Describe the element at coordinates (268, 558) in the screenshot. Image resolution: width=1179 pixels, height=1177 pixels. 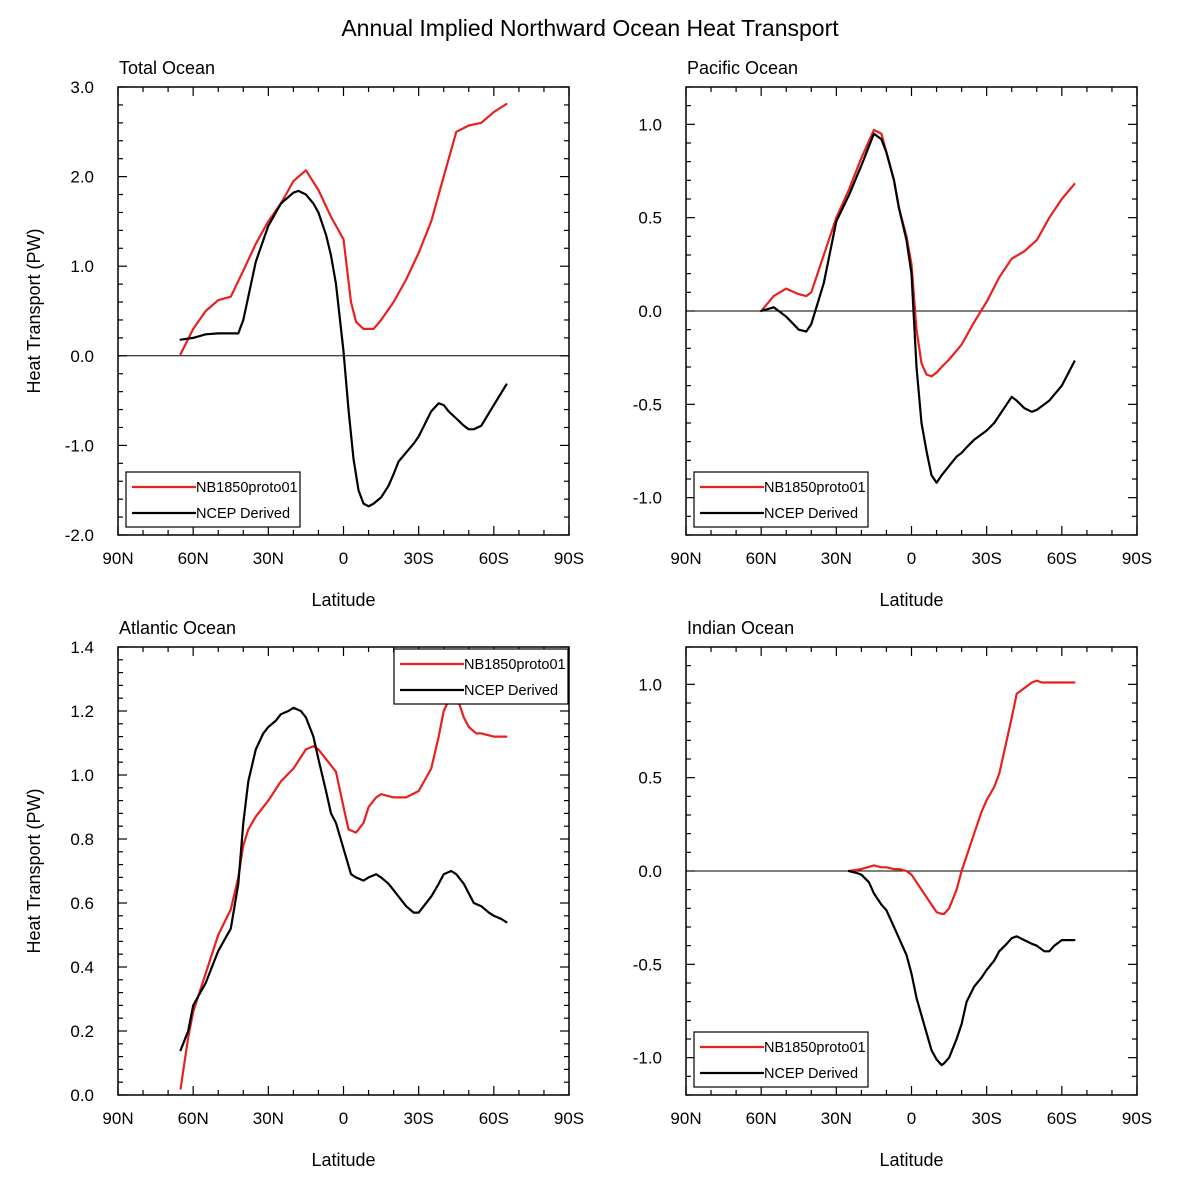
I see `total-ocean-xtick-label: 30N` at that location.